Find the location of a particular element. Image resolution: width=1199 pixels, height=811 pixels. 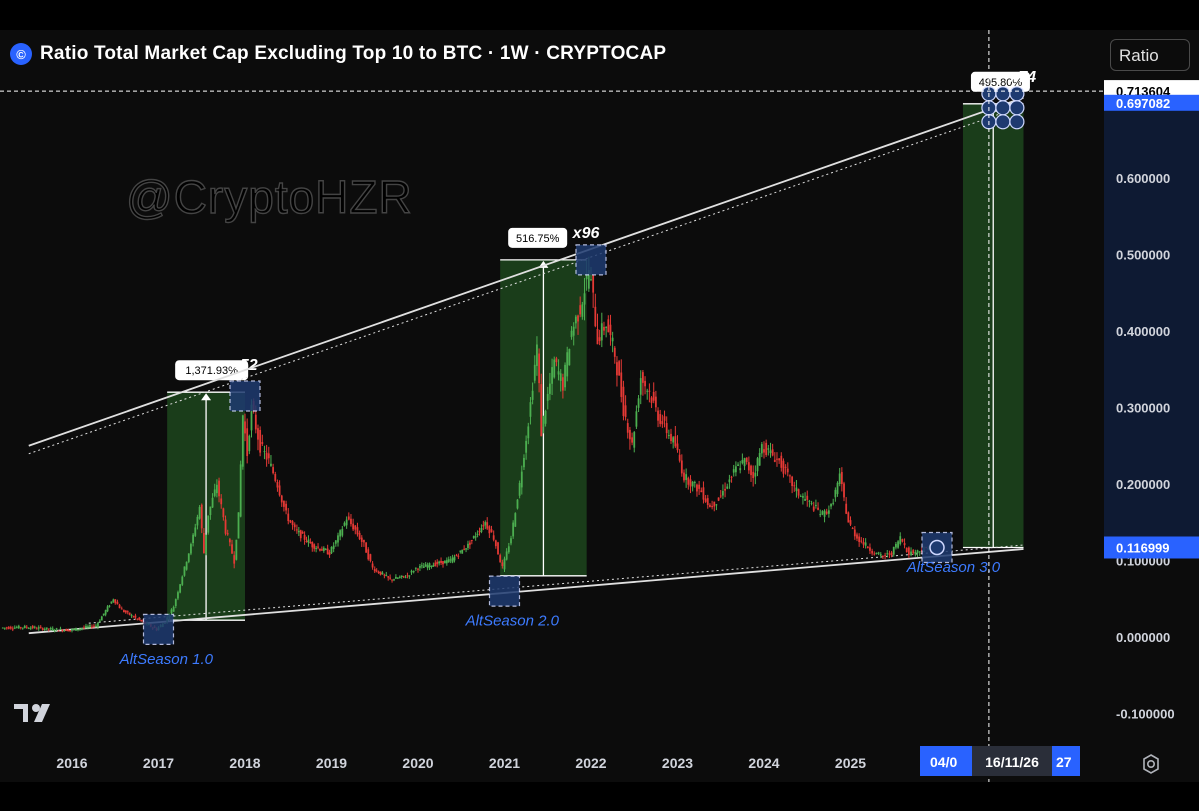

time-badge-left: 04/0 is located at coordinates (943, 762).